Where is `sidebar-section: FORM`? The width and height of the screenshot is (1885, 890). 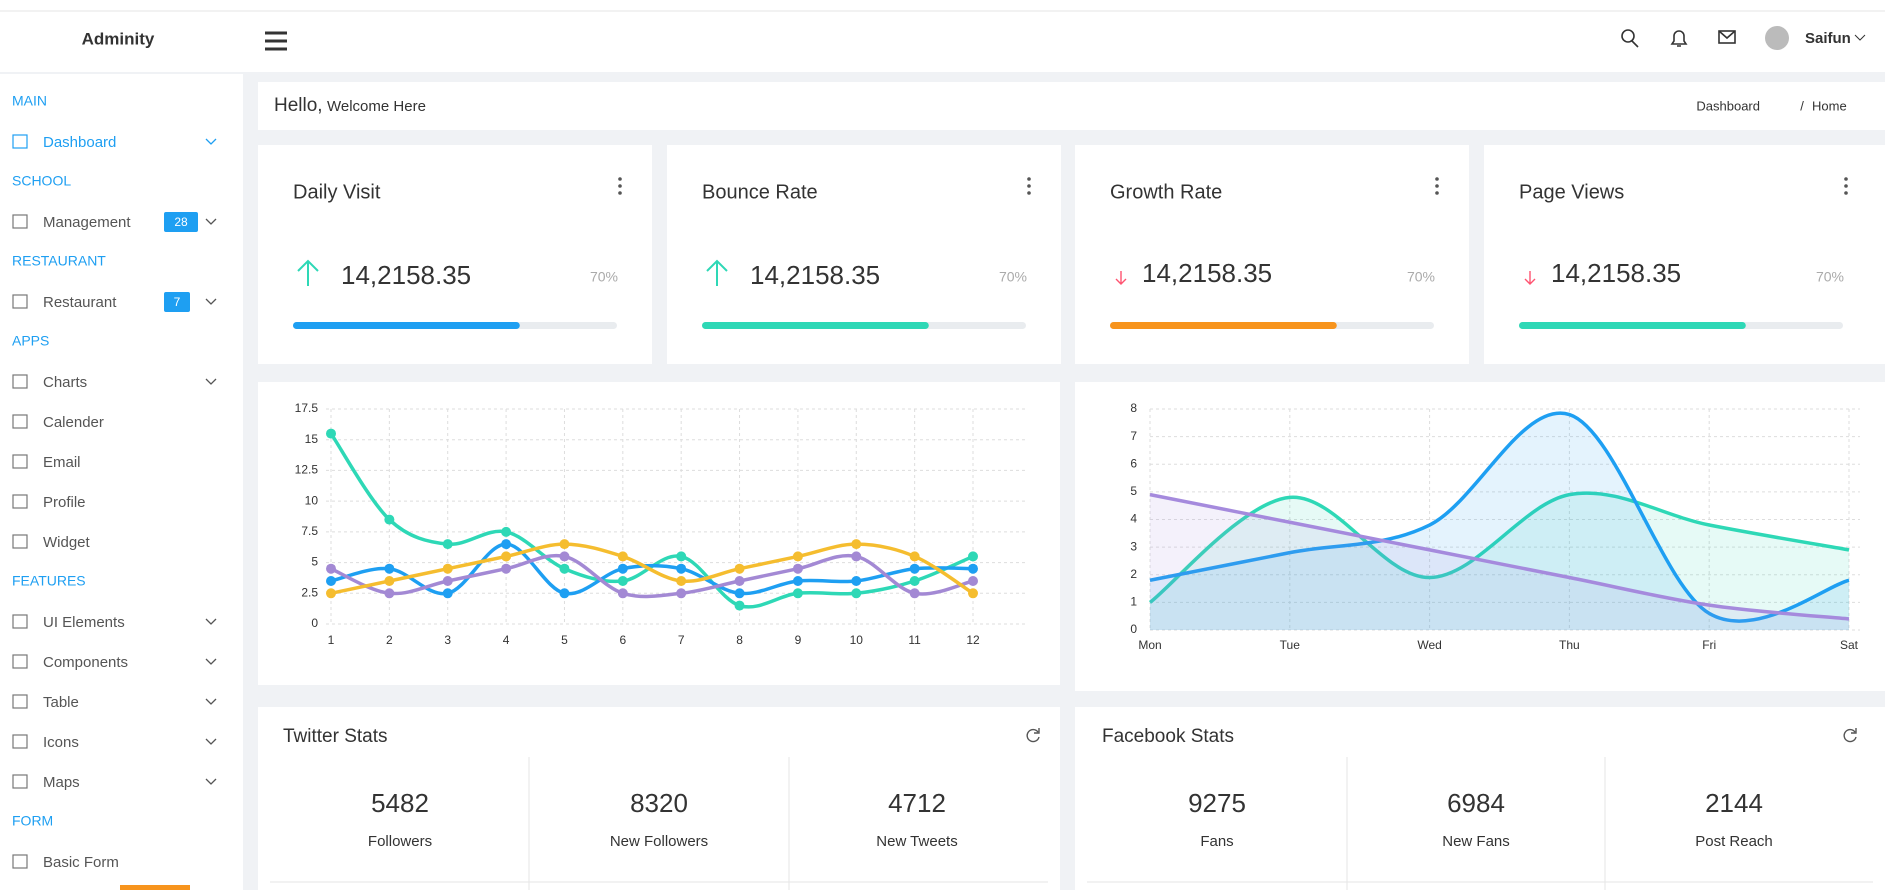
sidebar-section: FORM is located at coordinates (32, 821).